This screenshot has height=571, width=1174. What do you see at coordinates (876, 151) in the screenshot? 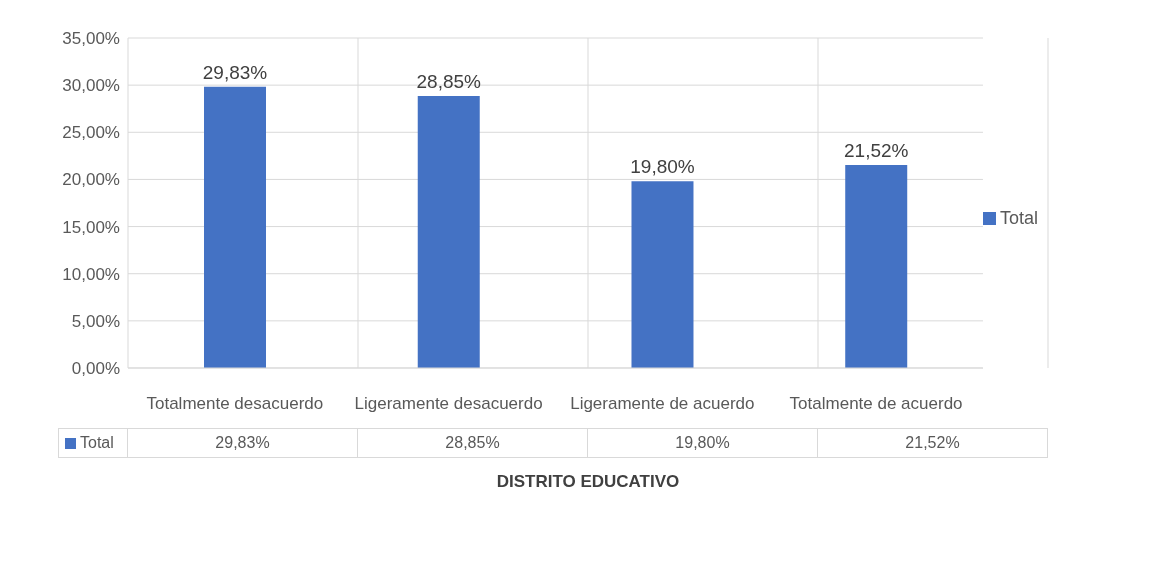
I see `text: 21,52%` at bounding box center [876, 151].